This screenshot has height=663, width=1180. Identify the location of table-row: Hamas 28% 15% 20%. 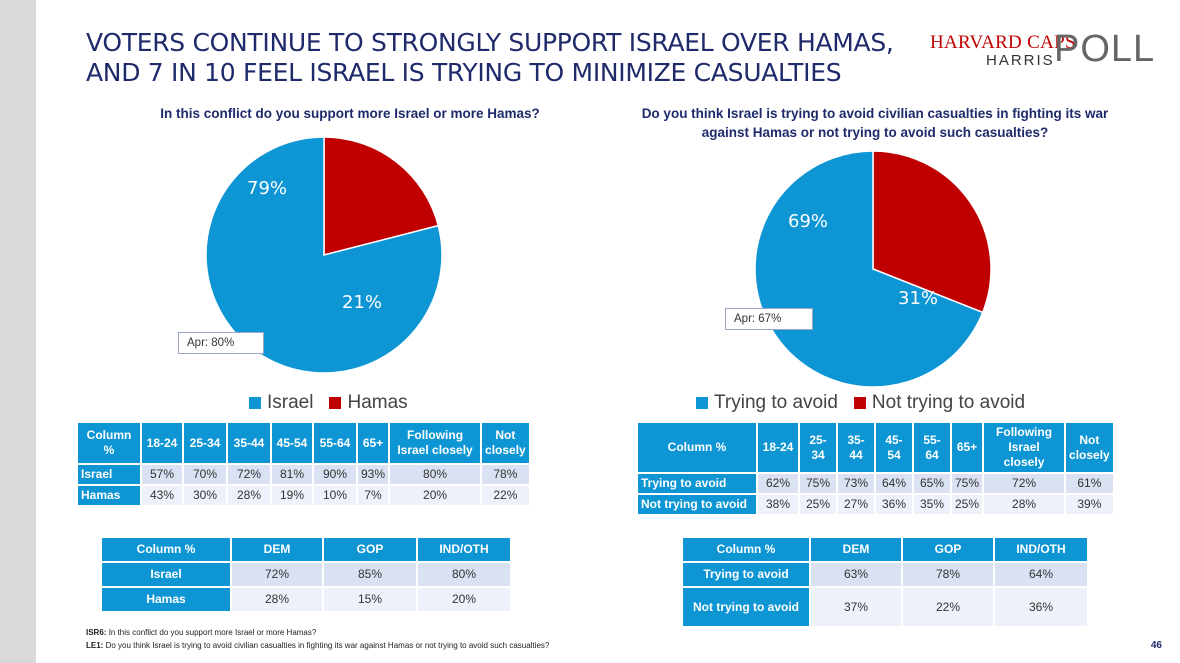
(306, 599).